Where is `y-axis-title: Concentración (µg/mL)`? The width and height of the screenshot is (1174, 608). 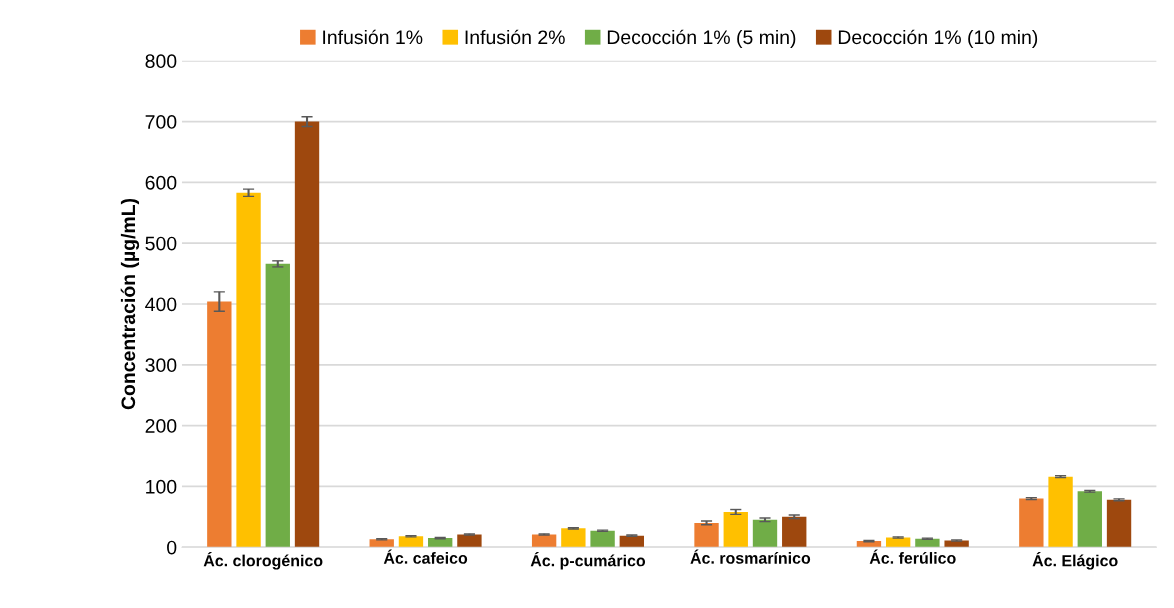
y-axis-title: Concentración (µg/mL) is located at coordinates (130, 304).